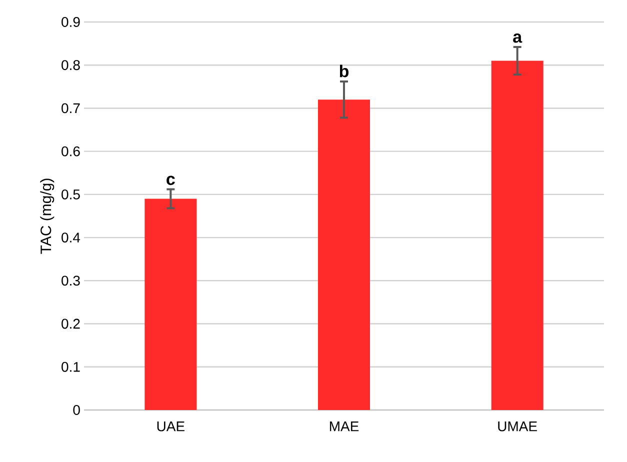  I want to click on y-tick-label: 0, so click(76, 410).